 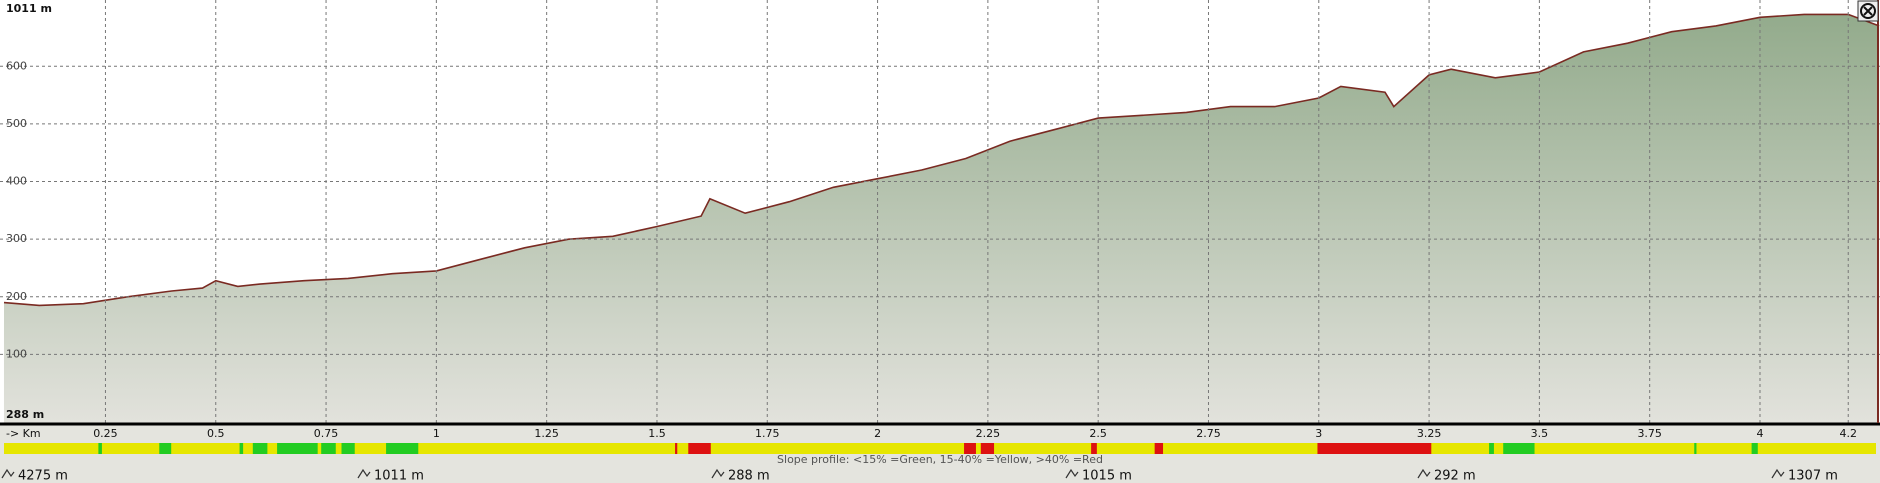 What do you see at coordinates (940, 448) in the screenshot?
I see `slope-bar` at bounding box center [940, 448].